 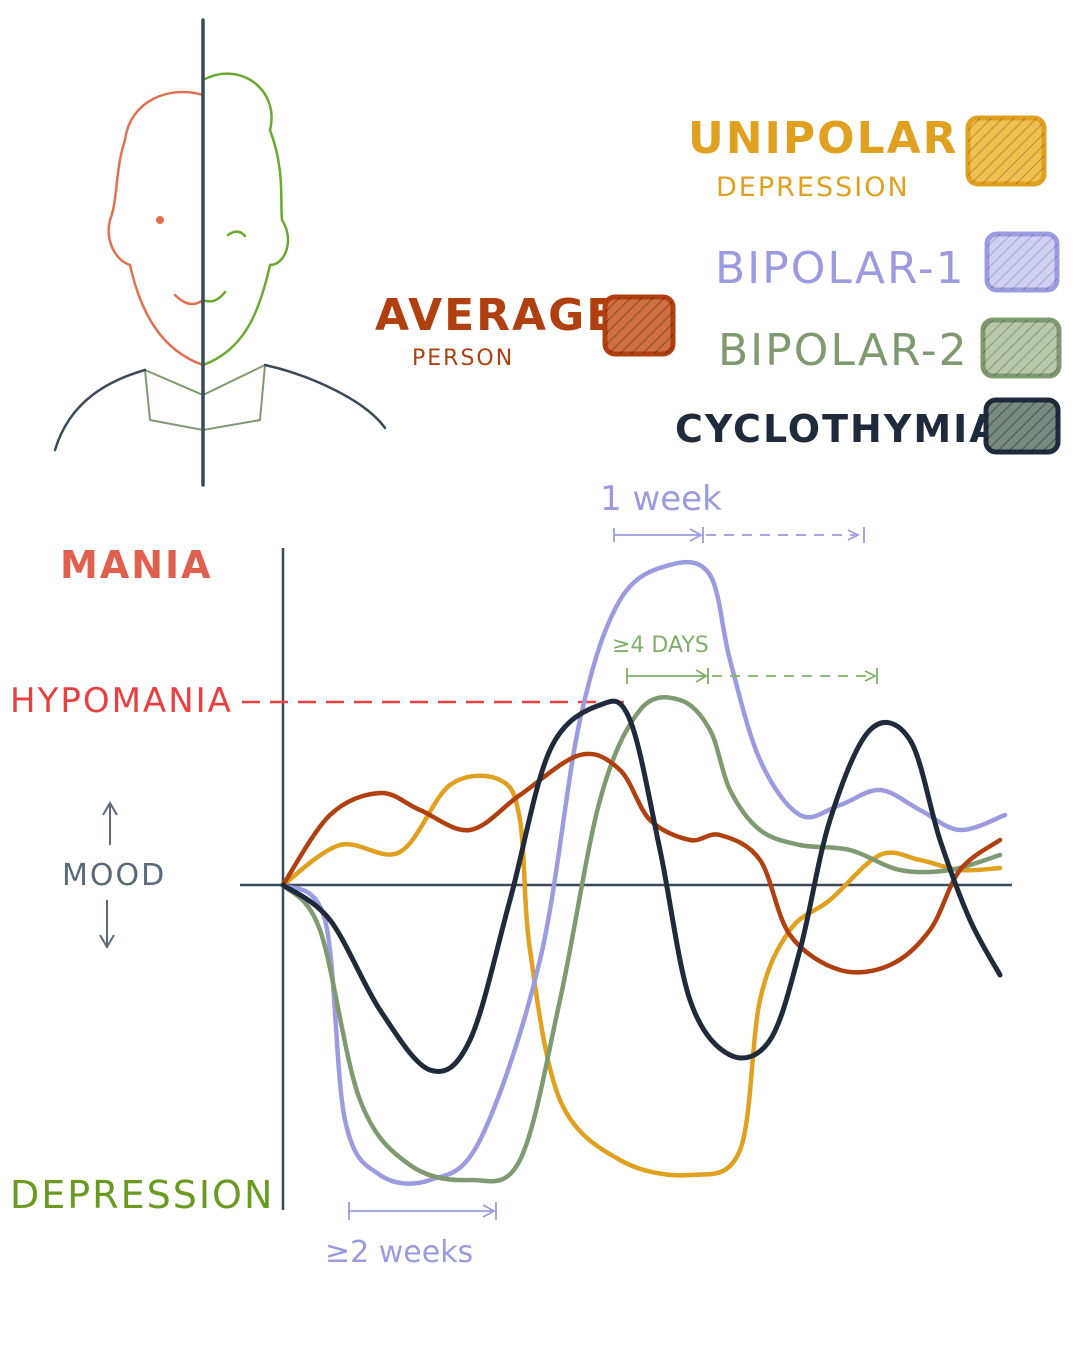 What do you see at coordinates (136, 565) in the screenshot?
I see `label-mania: MANIA` at bounding box center [136, 565].